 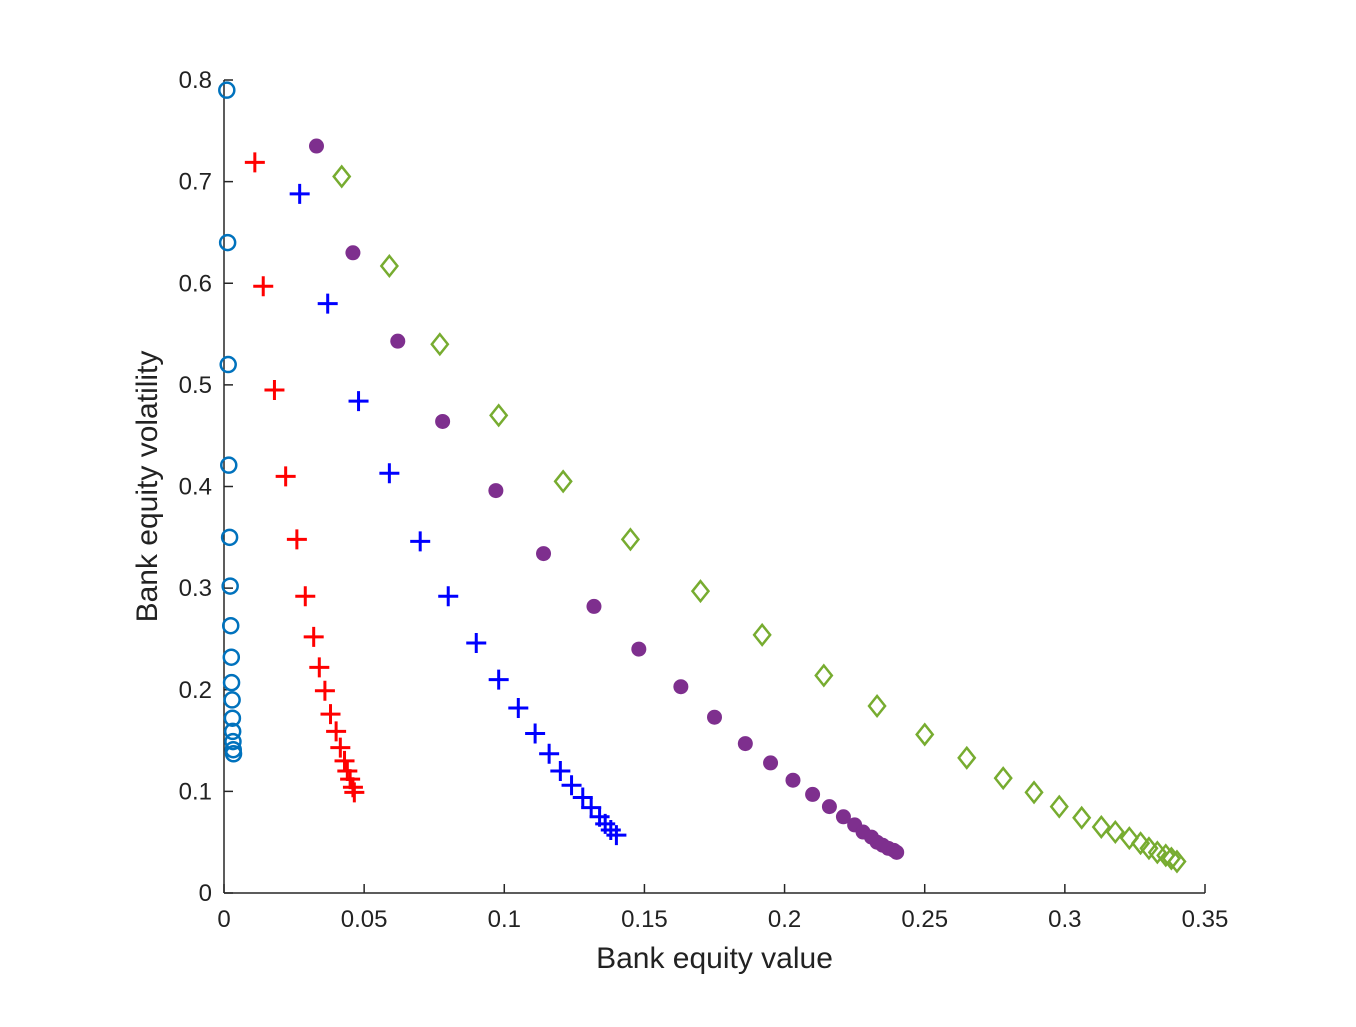 What do you see at coordinates (195, 690) in the screenshot?
I see `y-tick-label: 0.2` at bounding box center [195, 690].